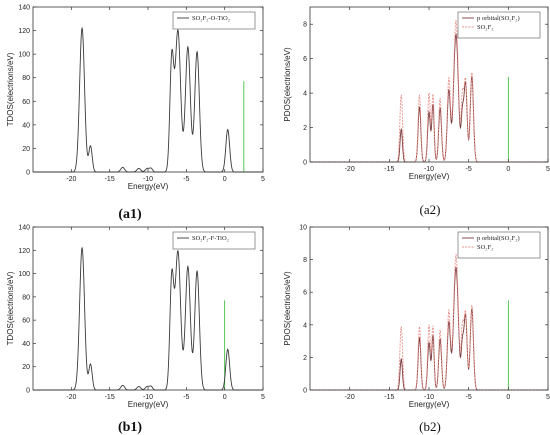 The height and width of the screenshot is (435, 550). What do you see at coordinates (210, 238) in the screenshot?
I see `legend-label: SO₂F₂-F-TiO₂` at bounding box center [210, 238].